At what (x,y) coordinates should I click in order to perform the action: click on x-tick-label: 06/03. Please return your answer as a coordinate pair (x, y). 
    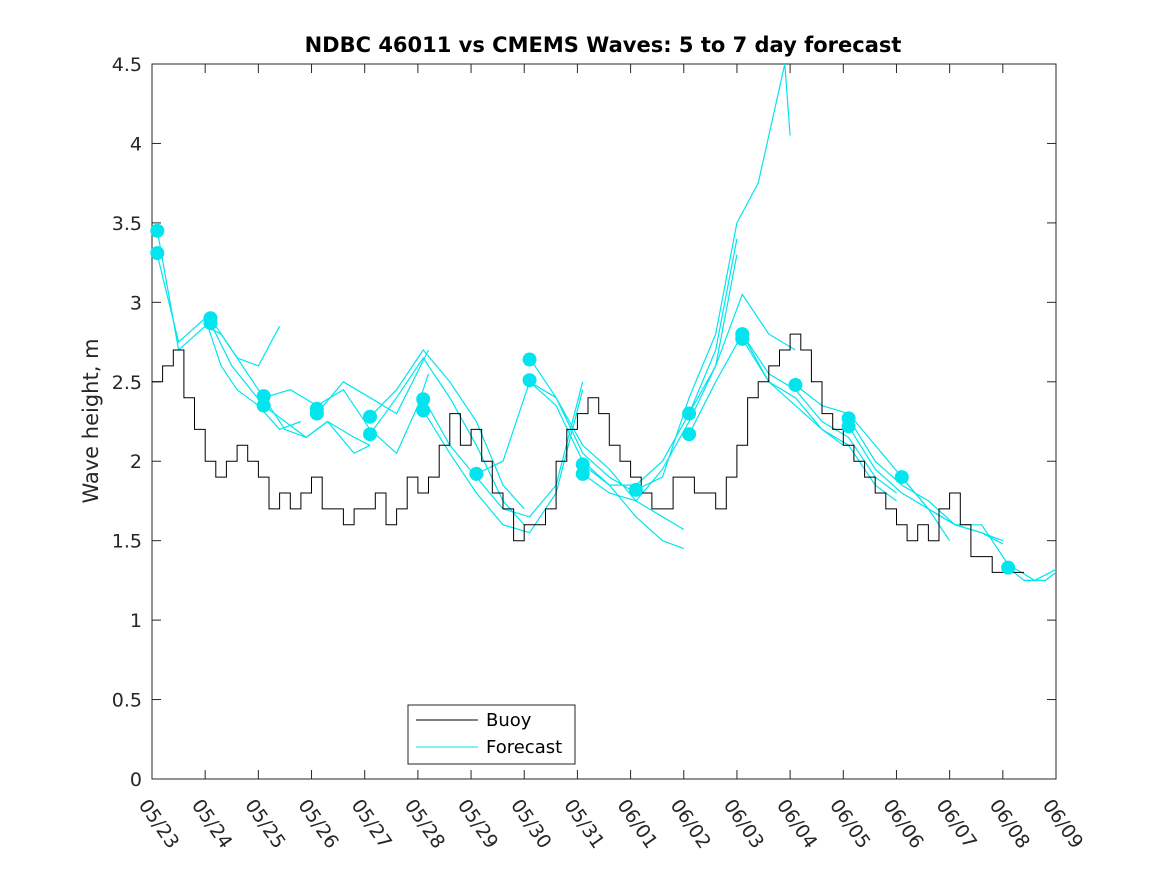
    Looking at the image, I should click on (743, 823).